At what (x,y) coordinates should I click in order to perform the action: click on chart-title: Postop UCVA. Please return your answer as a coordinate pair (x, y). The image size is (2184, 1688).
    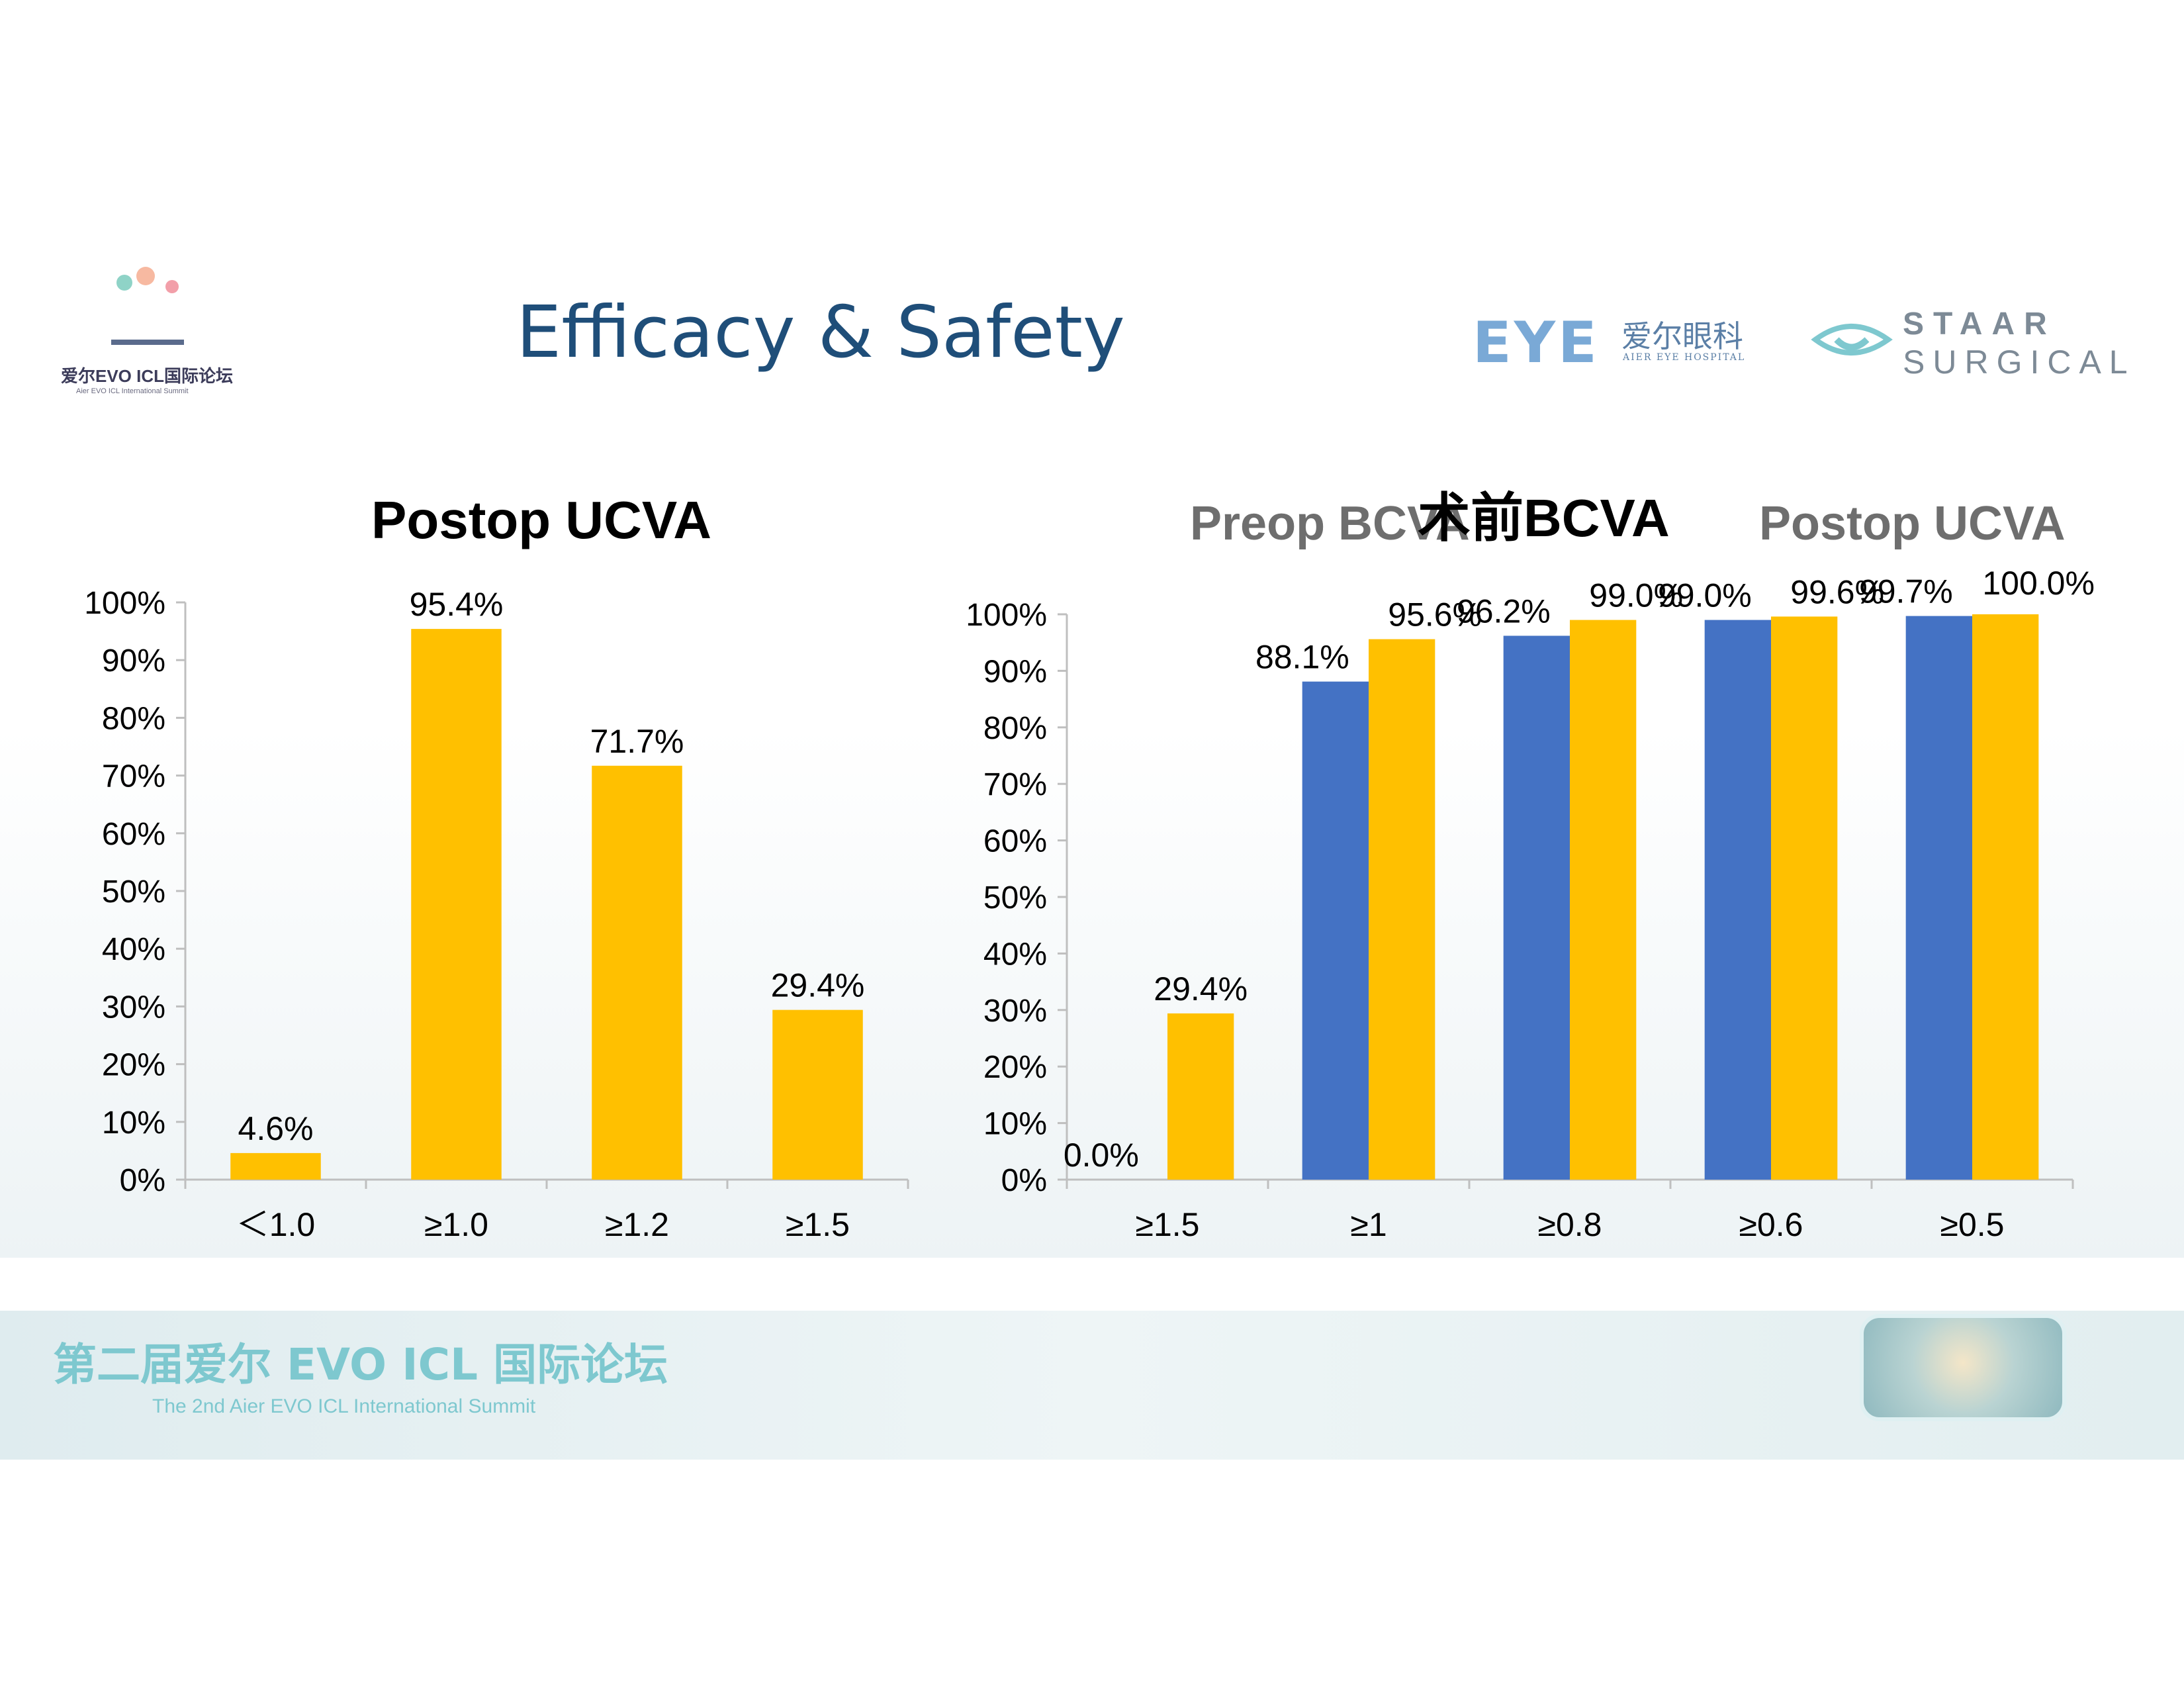
    Looking at the image, I should click on (541, 520).